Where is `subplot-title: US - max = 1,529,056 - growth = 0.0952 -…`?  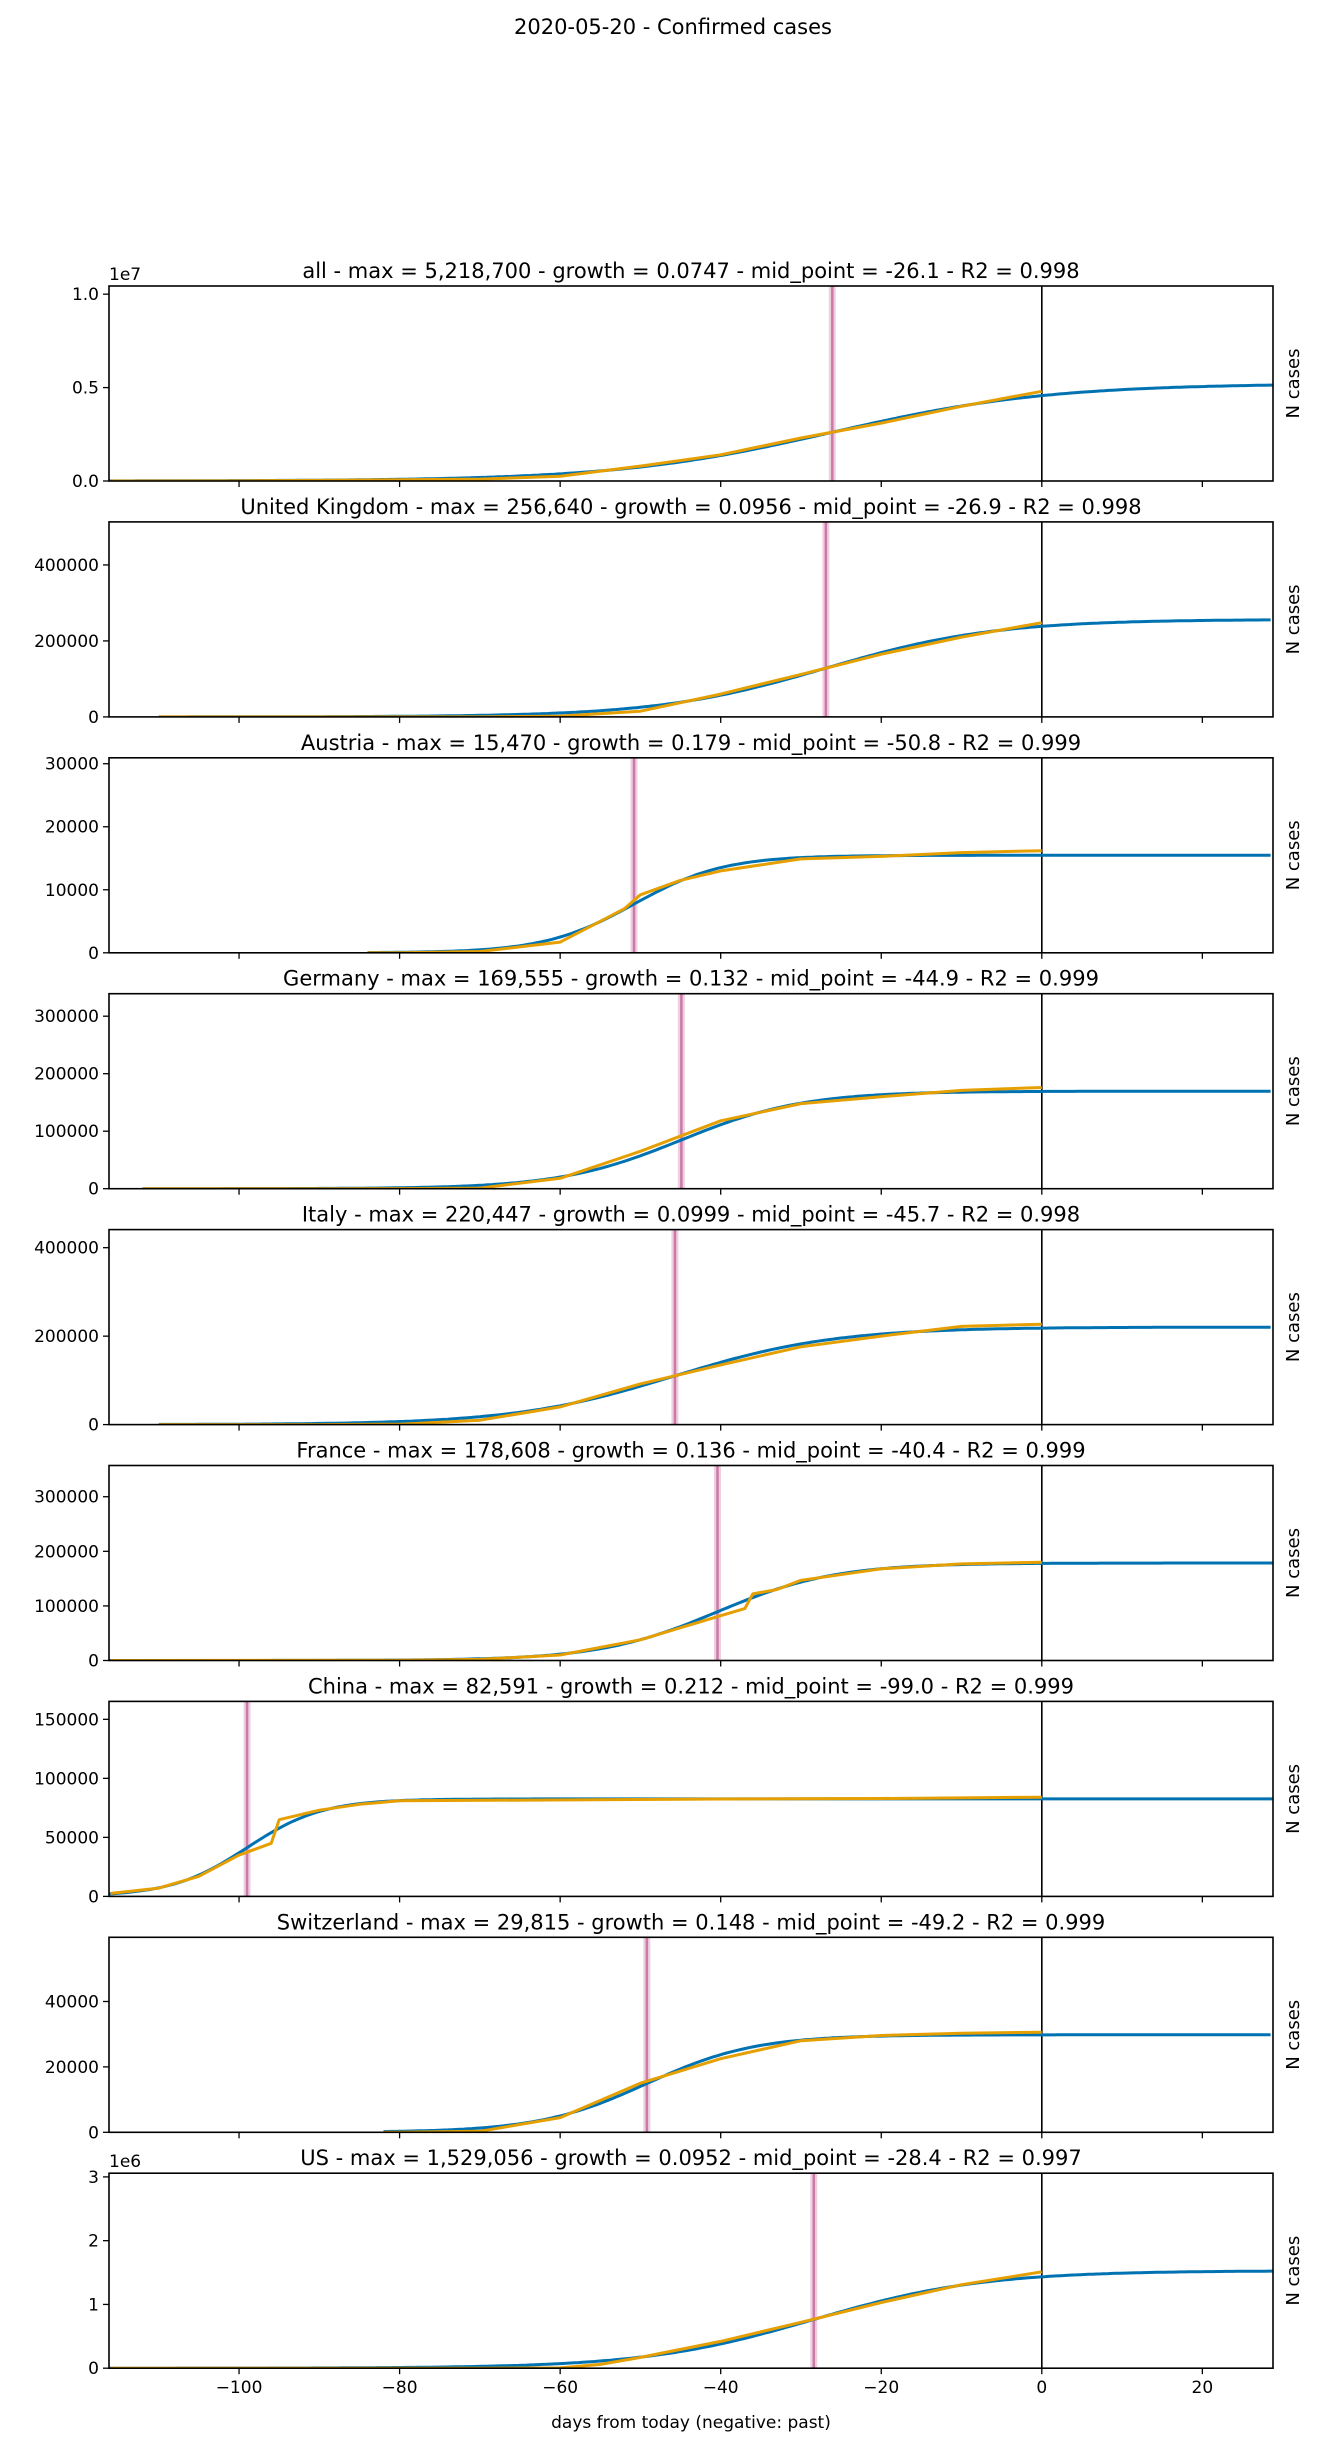
subplot-title: US - max = 1,529,056 - growth = 0.0952 -… is located at coordinates (690, 2158).